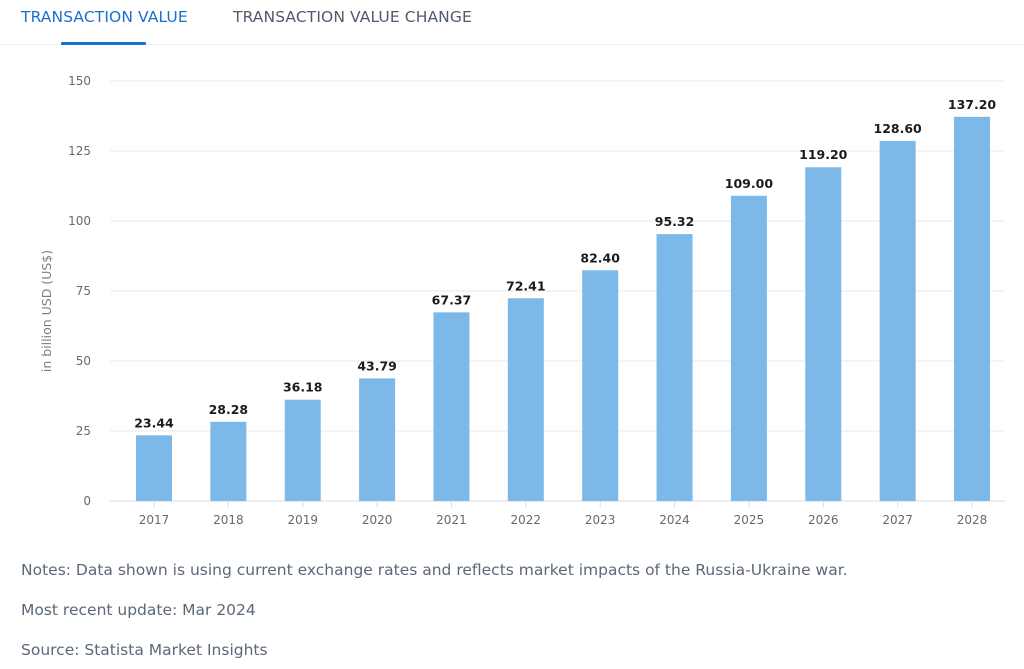 This screenshot has width=1024, height=669. Describe the element at coordinates (526, 520) in the screenshot. I see `x-tick-label: 2022` at that location.